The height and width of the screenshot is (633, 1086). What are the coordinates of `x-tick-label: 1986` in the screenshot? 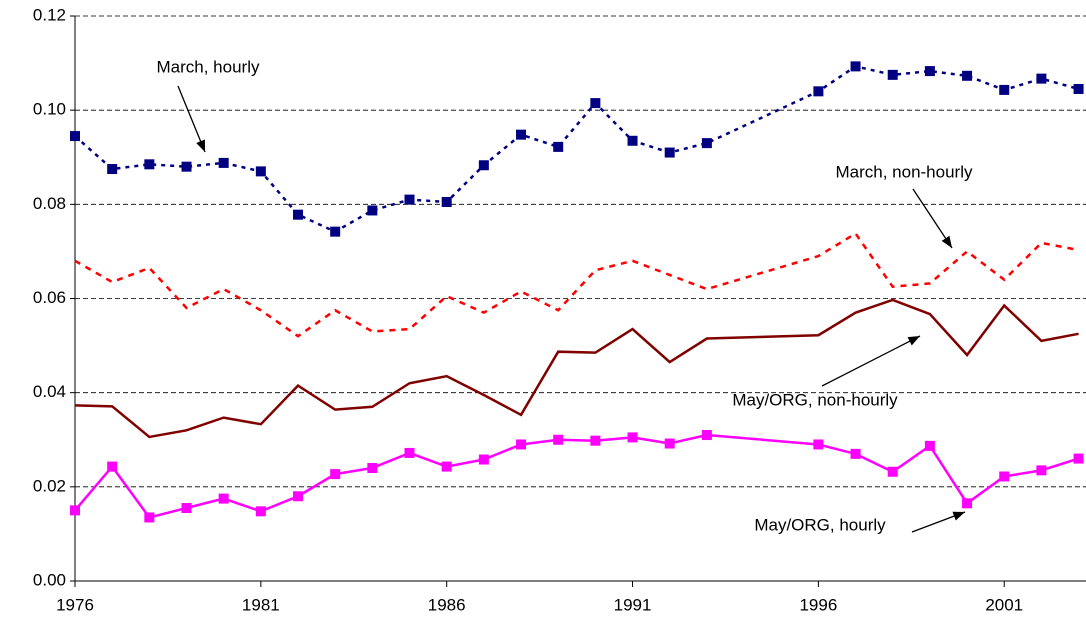 It's located at (447, 604).